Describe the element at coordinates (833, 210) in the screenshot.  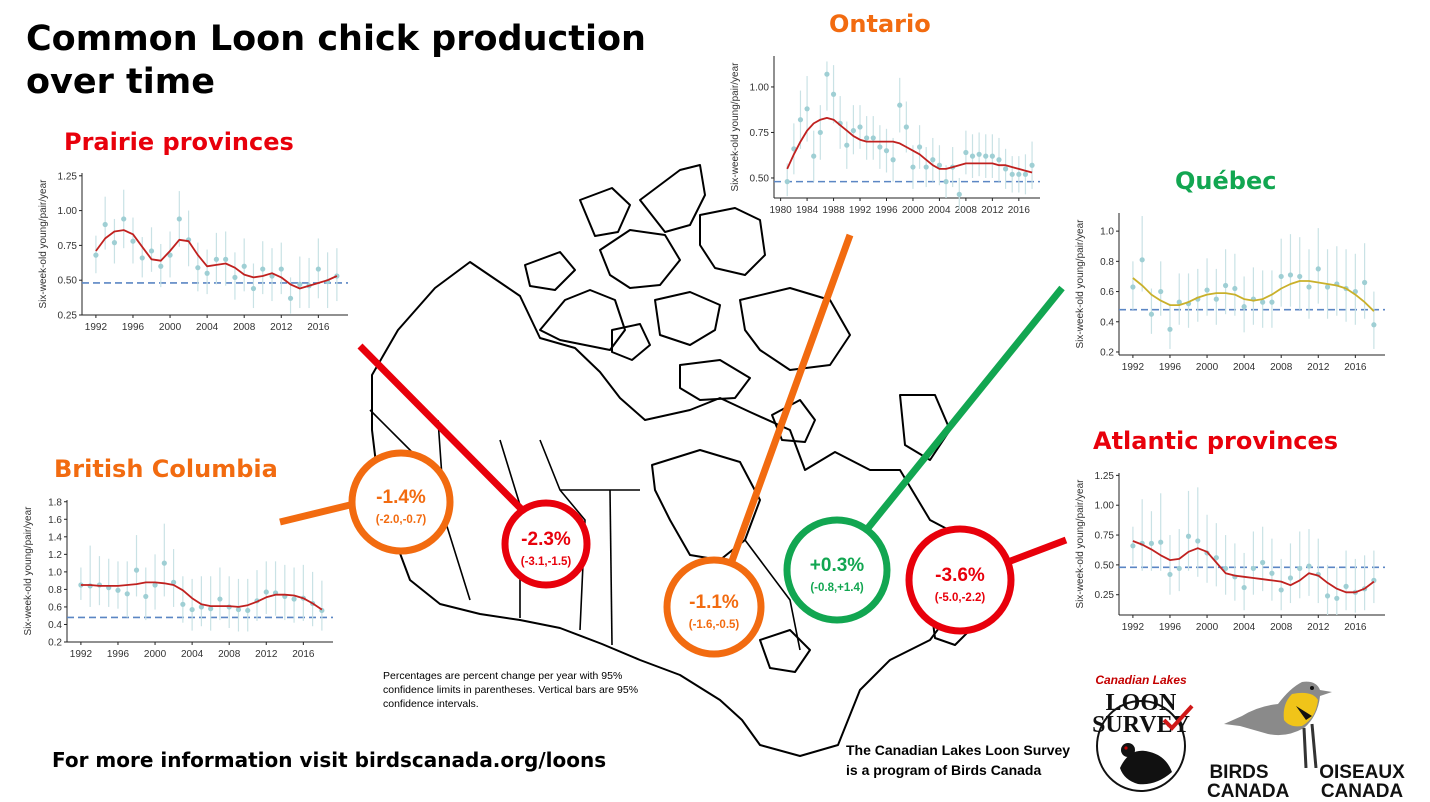
I see `x-tick-label: 1988` at that location.